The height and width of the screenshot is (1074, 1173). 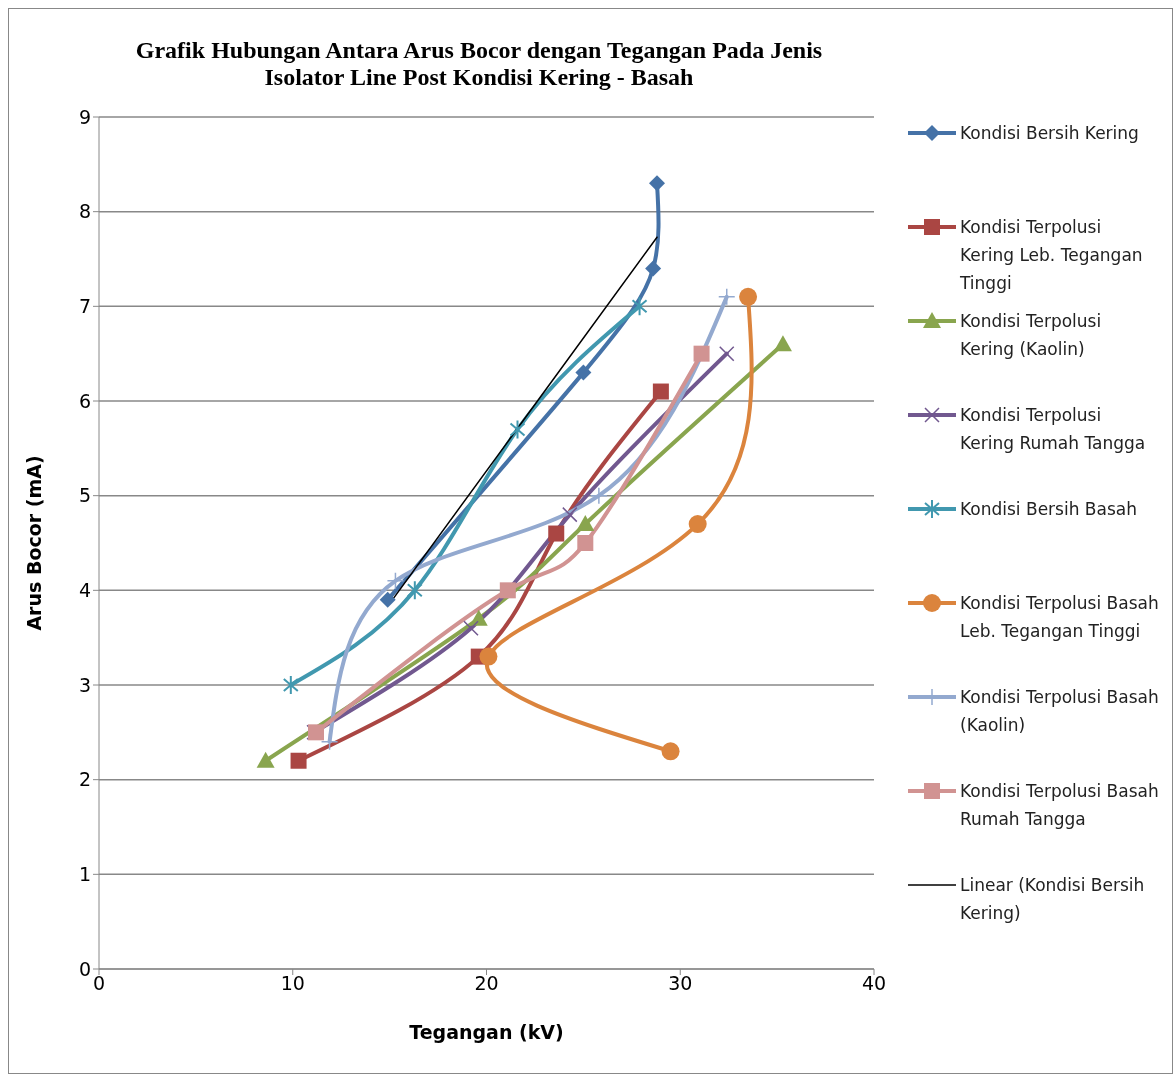 I want to click on legend-label: Kondisi Terpolusi Kering (Kaolin), so click(x=1031, y=335).